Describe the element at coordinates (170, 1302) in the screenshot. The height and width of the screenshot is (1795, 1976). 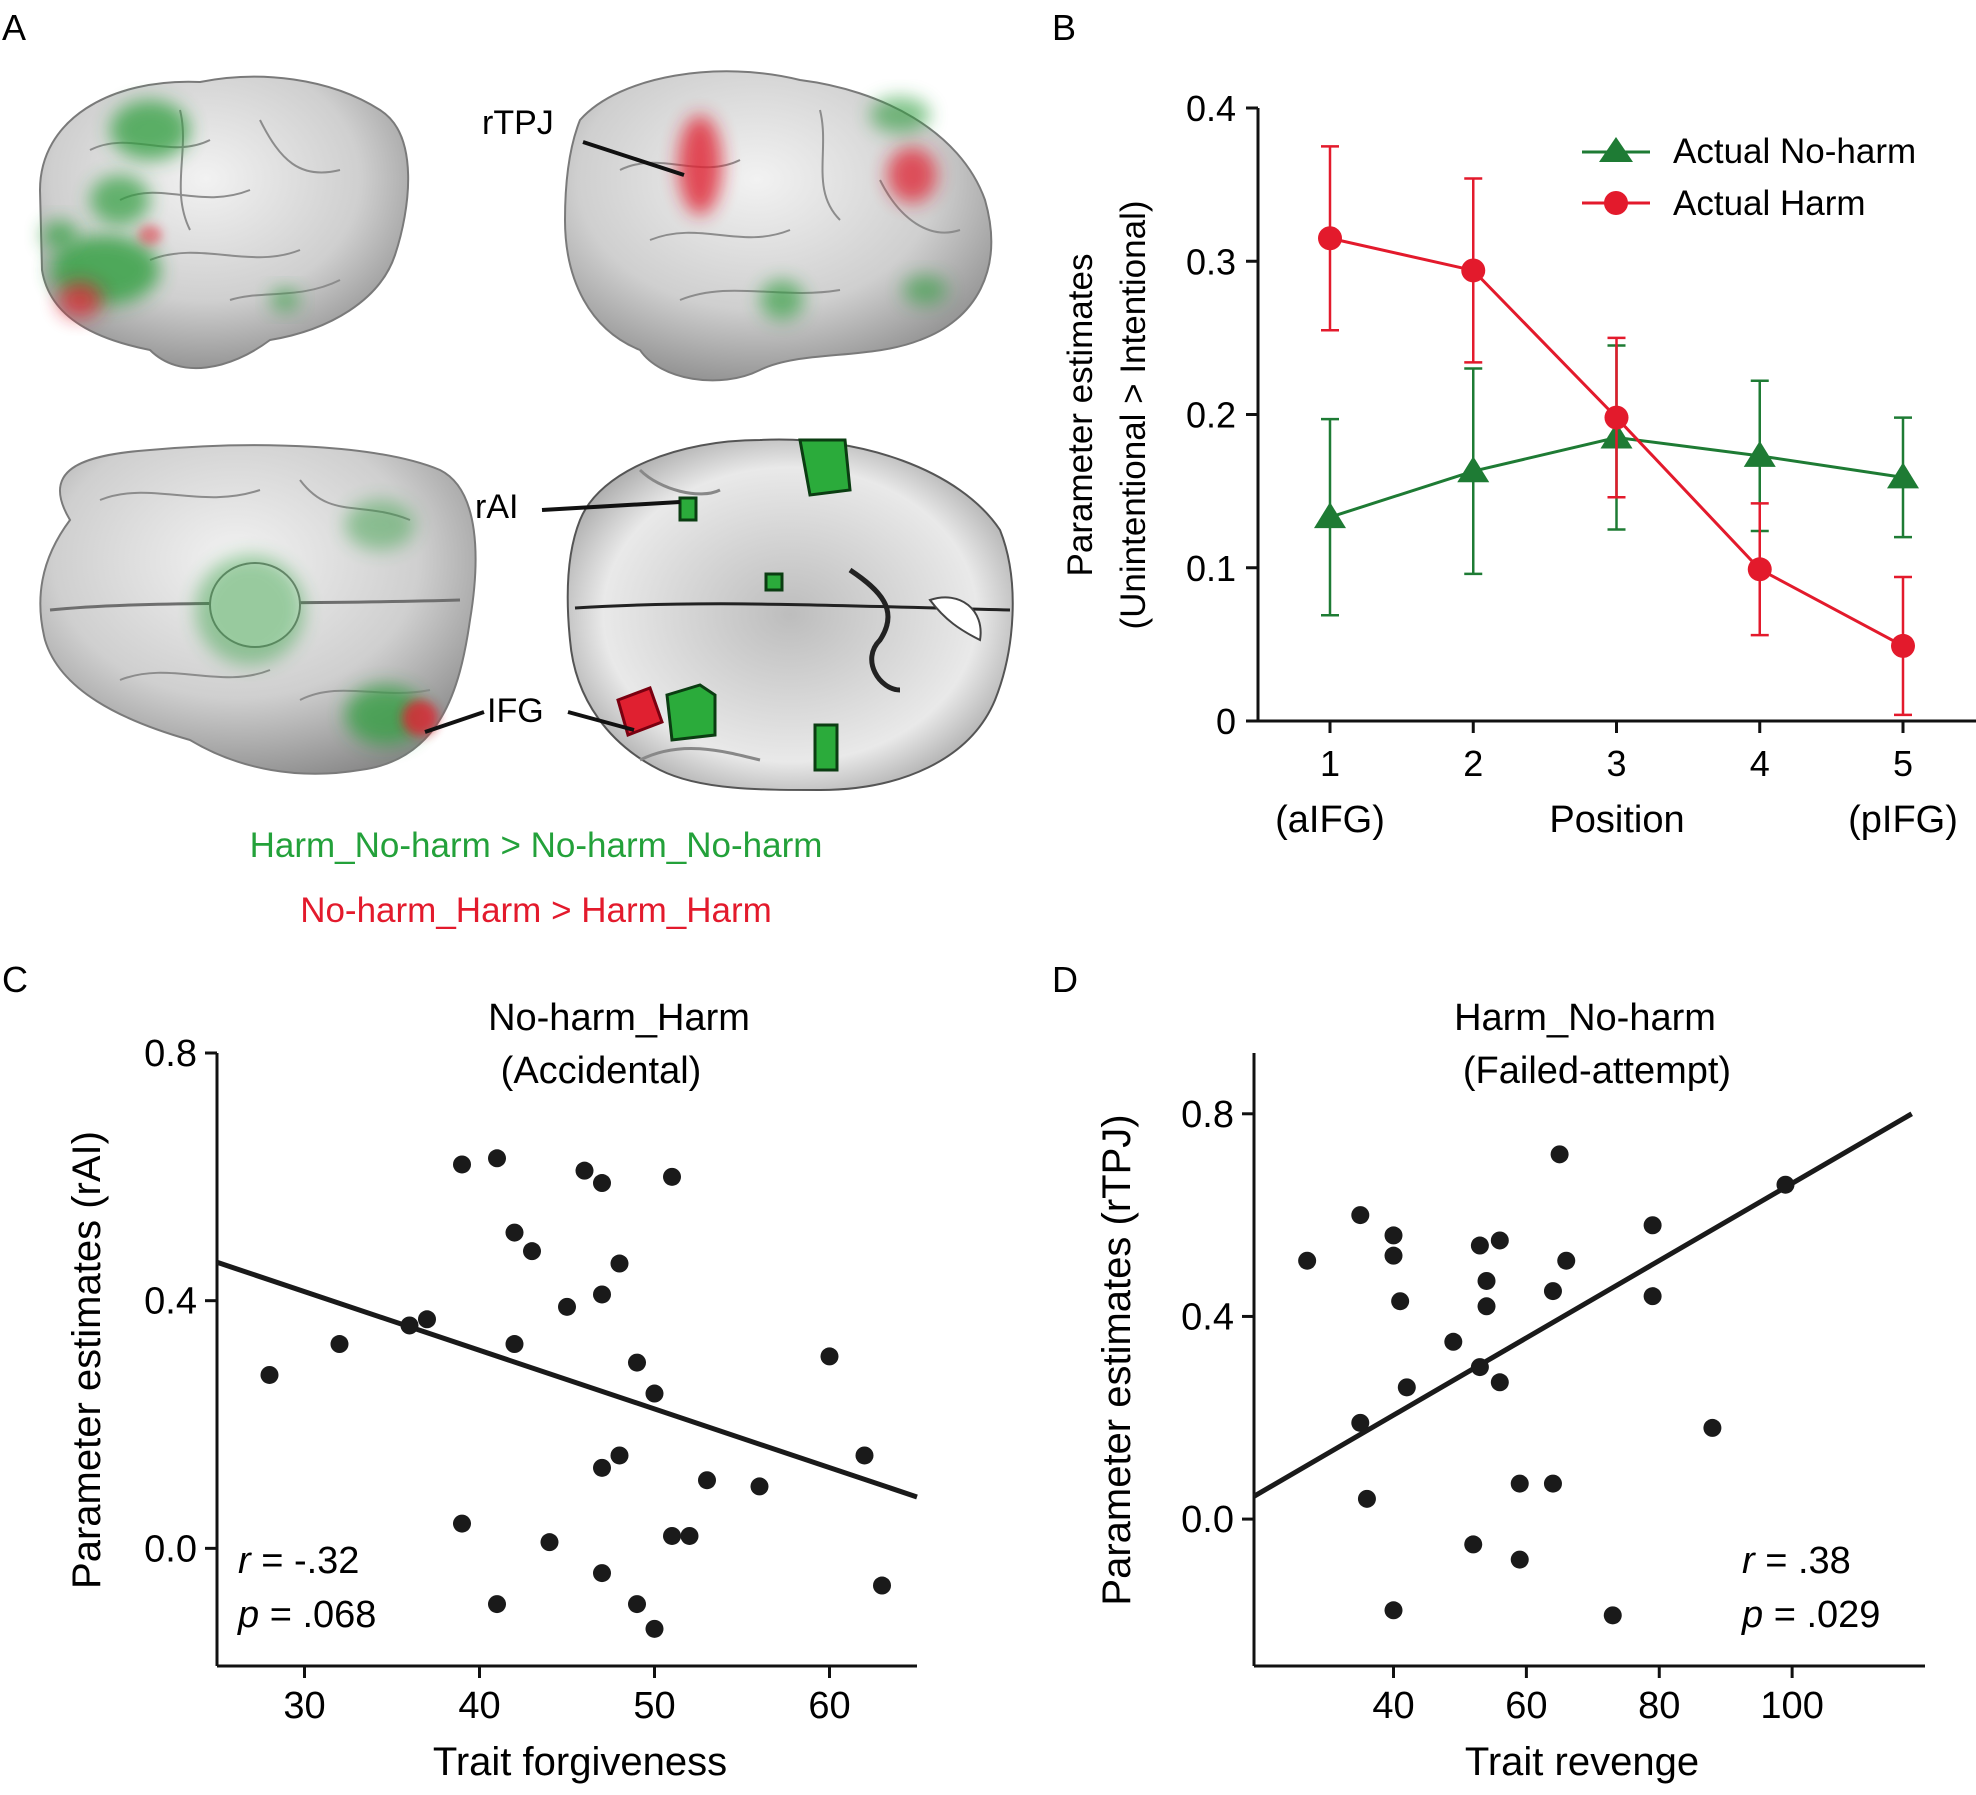
I see `chart-c-ytick-label: 0.4` at that location.